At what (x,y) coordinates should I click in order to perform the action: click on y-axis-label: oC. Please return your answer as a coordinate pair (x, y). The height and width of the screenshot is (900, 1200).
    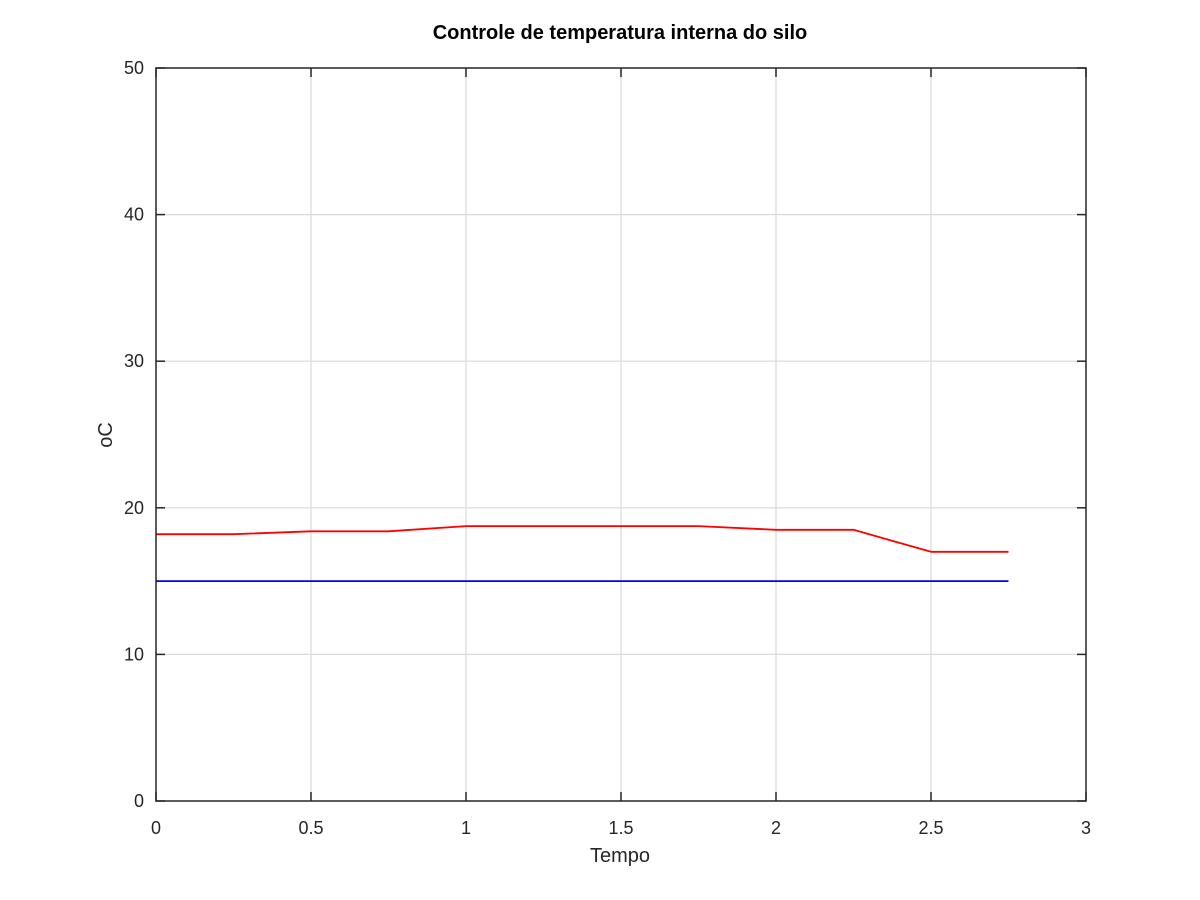
    Looking at the image, I should click on (106, 435).